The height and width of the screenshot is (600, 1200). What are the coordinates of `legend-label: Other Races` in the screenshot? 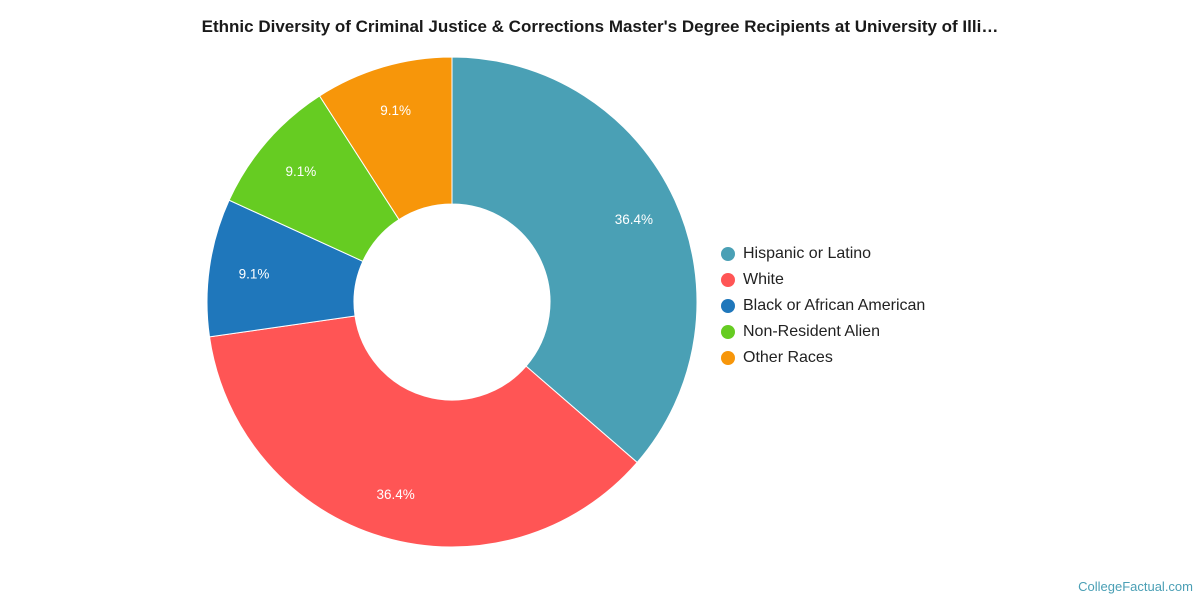 It's located at (788, 357).